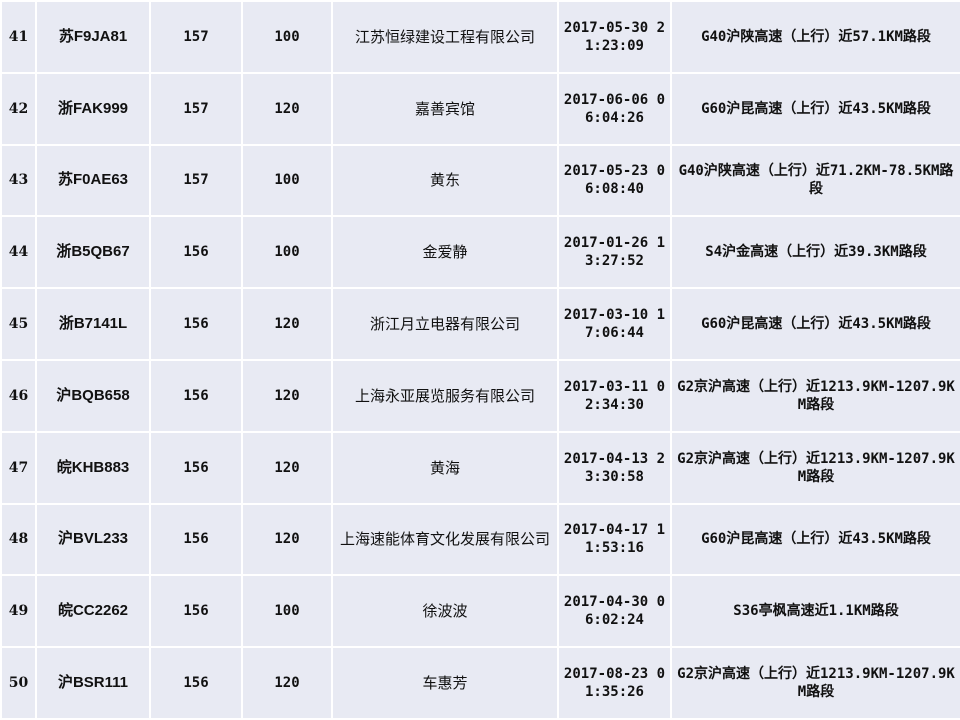 The width and height of the screenshot is (960, 720). What do you see at coordinates (614, 539) in the screenshot?
I see `cell-timestamp: 2017-04-17 11:53:16` at bounding box center [614, 539].